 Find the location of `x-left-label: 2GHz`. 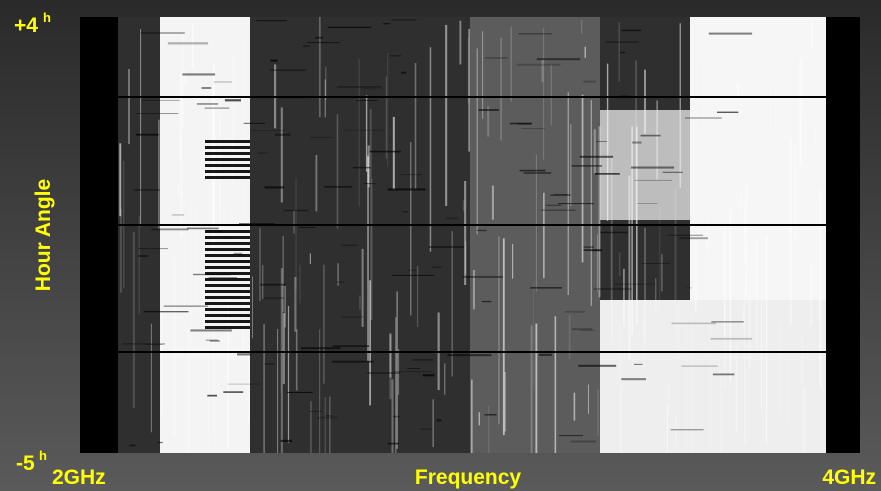

x-left-label: 2GHz is located at coordinates (79, 477).